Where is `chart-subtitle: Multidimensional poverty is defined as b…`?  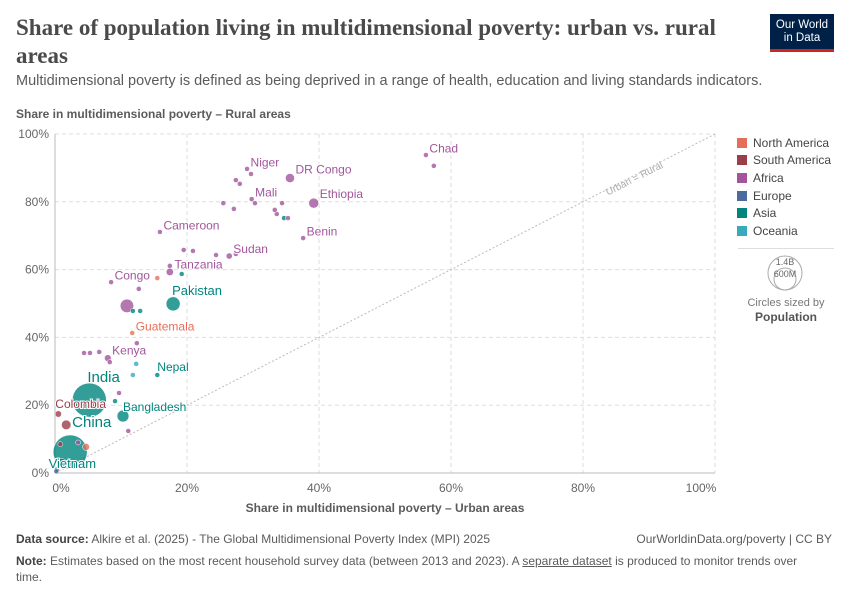
chart-subtitle: Multidimensional poverty is defined as b… is located at coordinates (389, 81).